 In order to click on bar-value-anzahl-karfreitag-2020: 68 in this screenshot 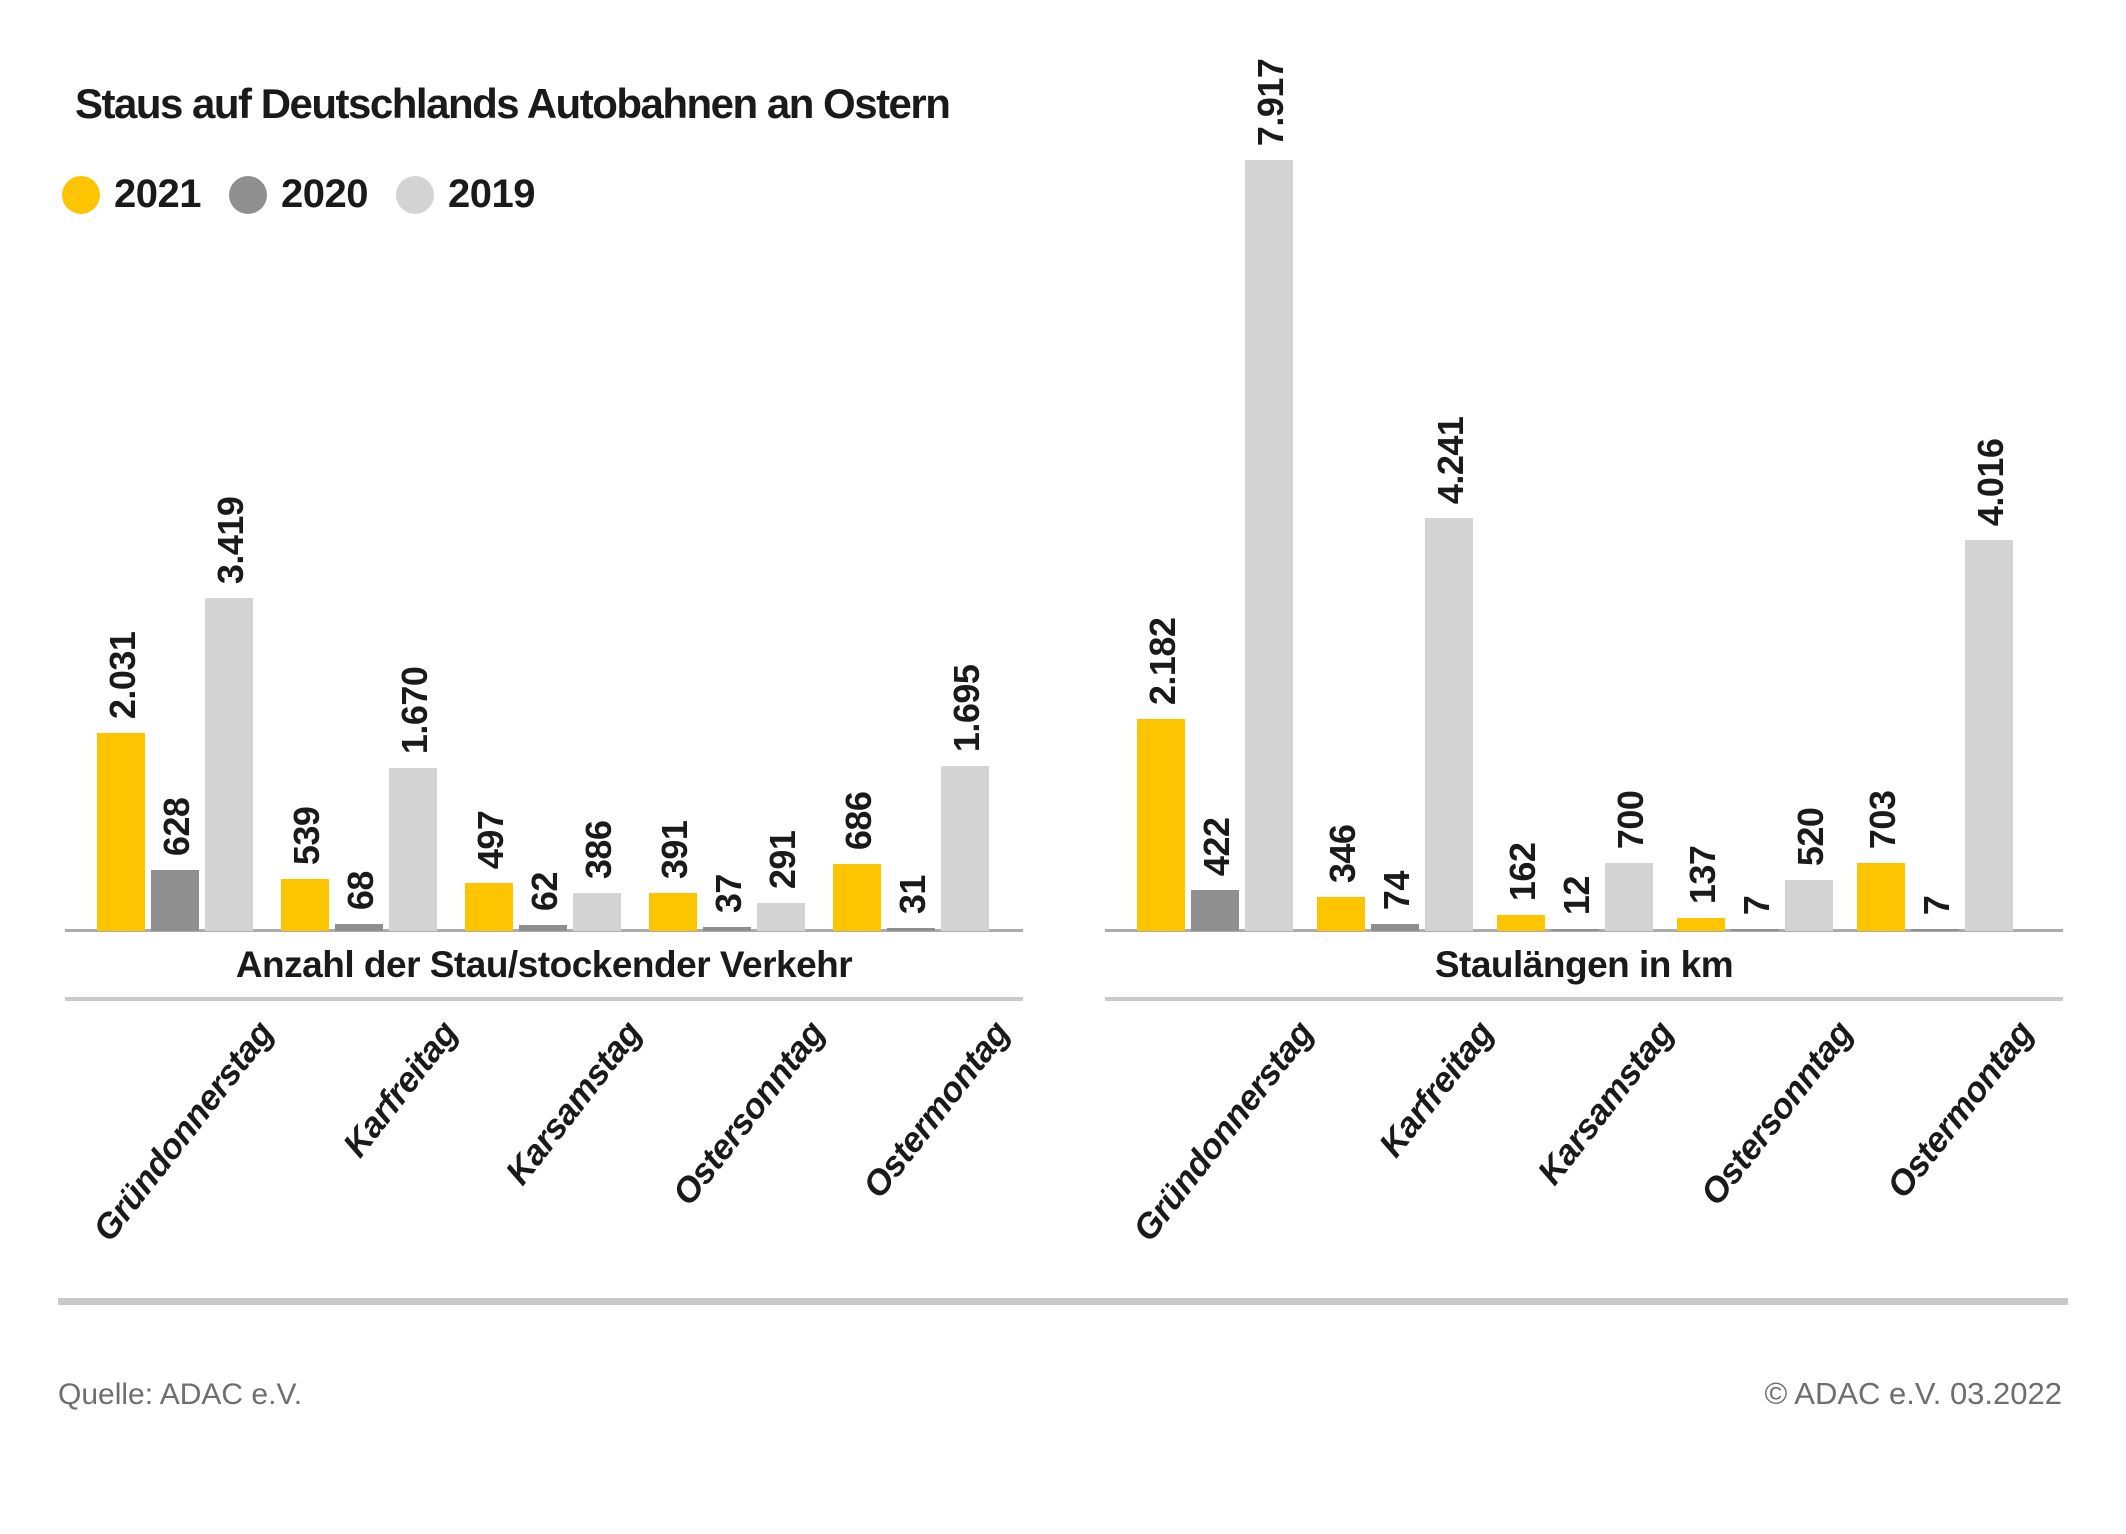, I will do `click(360, 890)`.